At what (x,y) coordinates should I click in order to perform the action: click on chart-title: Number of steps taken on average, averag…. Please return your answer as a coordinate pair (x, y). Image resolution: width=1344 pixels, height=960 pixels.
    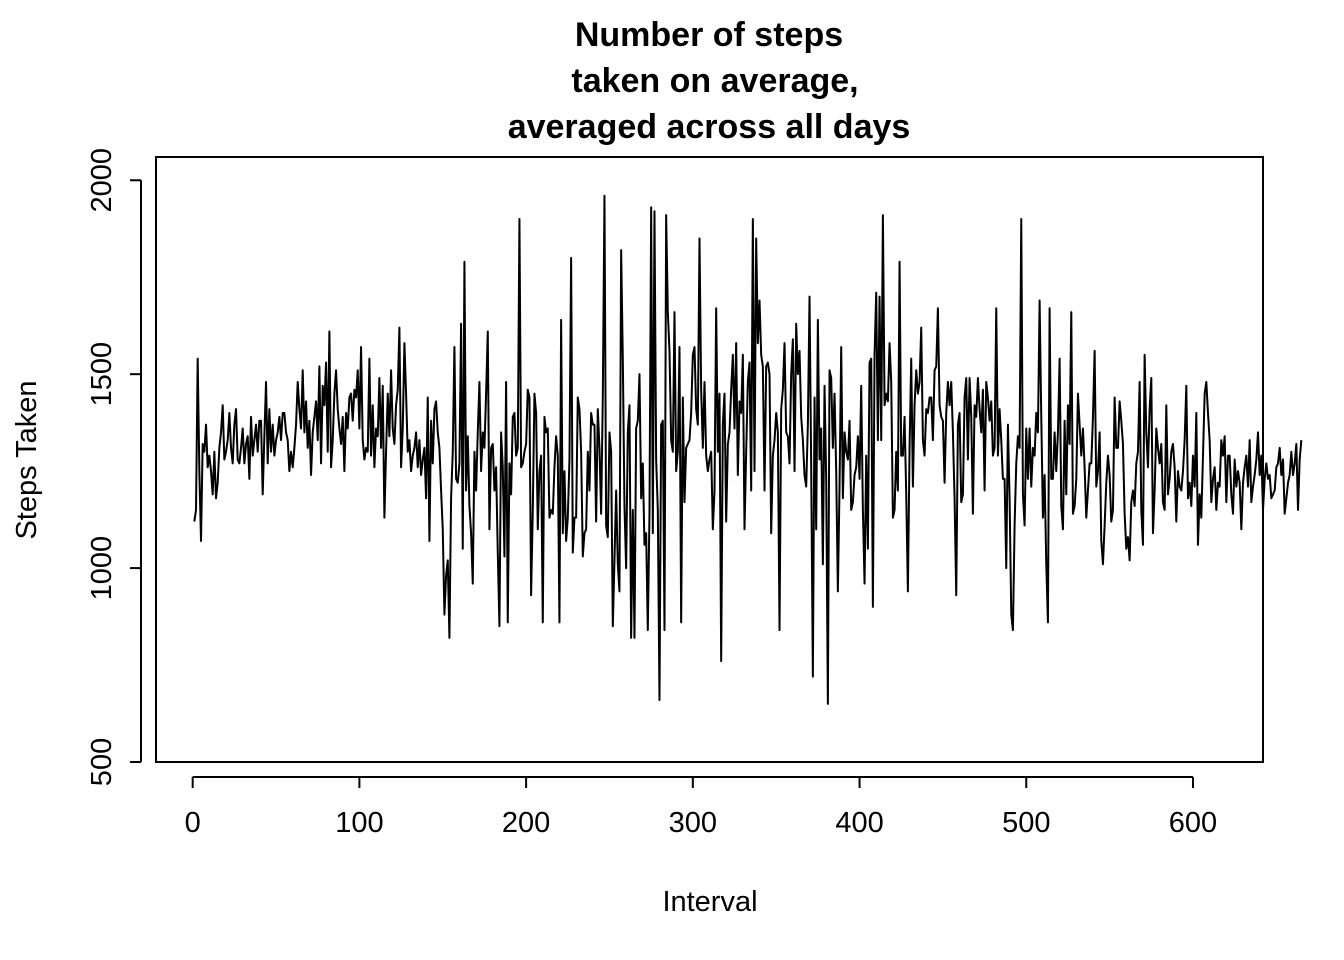
    Looking at the image, I should click on (709, 81).